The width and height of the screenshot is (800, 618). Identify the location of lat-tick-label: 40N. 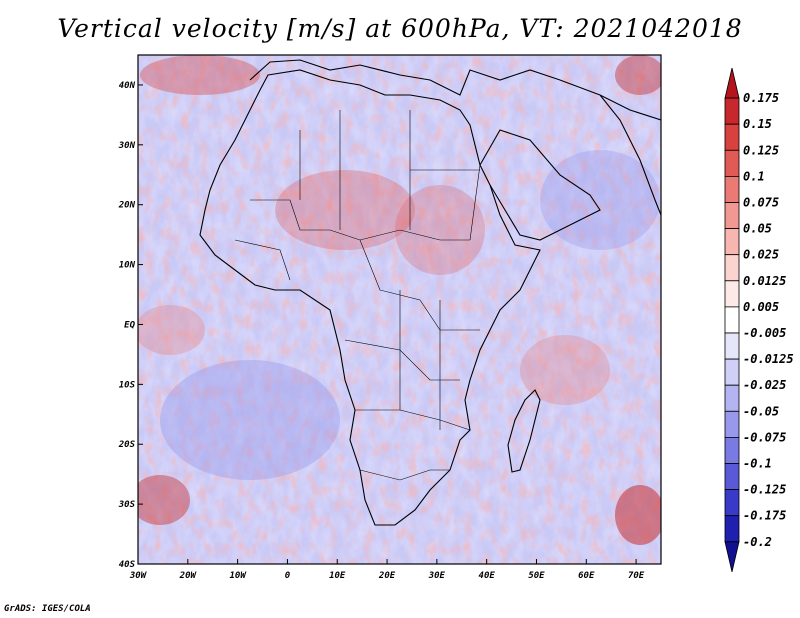
(127, 86).